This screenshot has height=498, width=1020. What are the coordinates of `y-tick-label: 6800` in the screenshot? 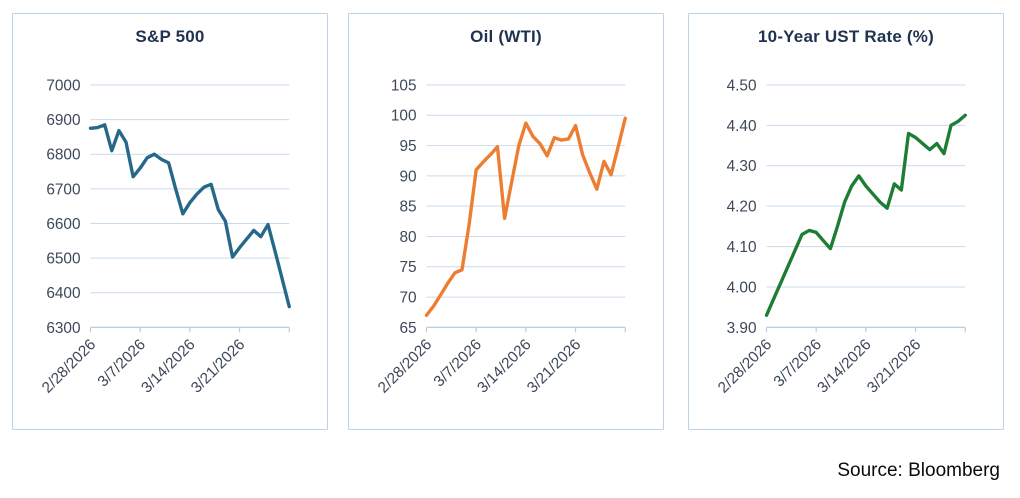 It's located at (63, 155).